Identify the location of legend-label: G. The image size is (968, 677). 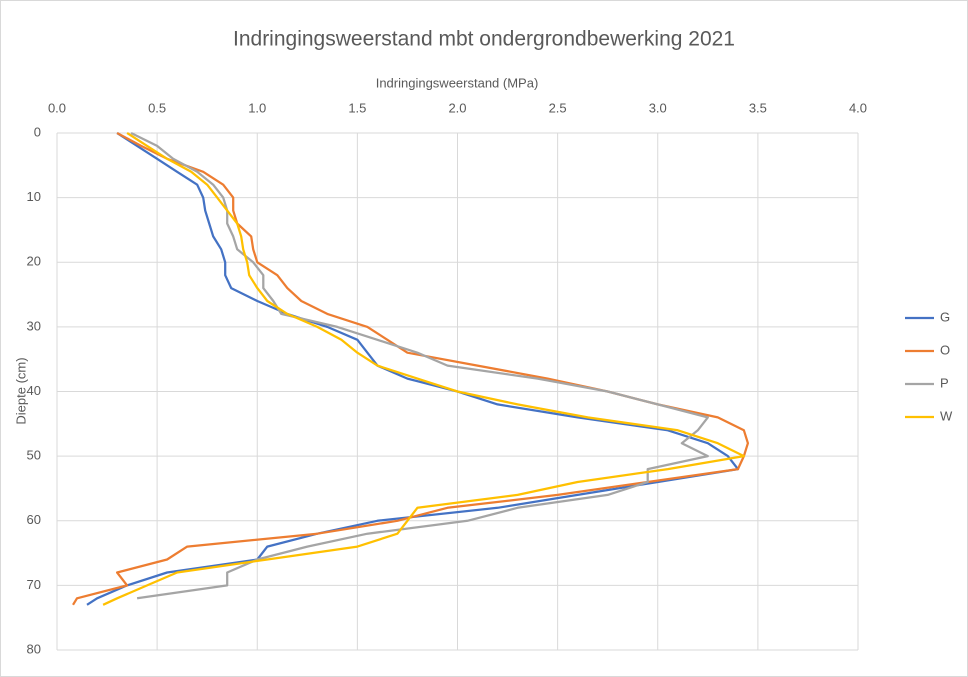
(945, 316).